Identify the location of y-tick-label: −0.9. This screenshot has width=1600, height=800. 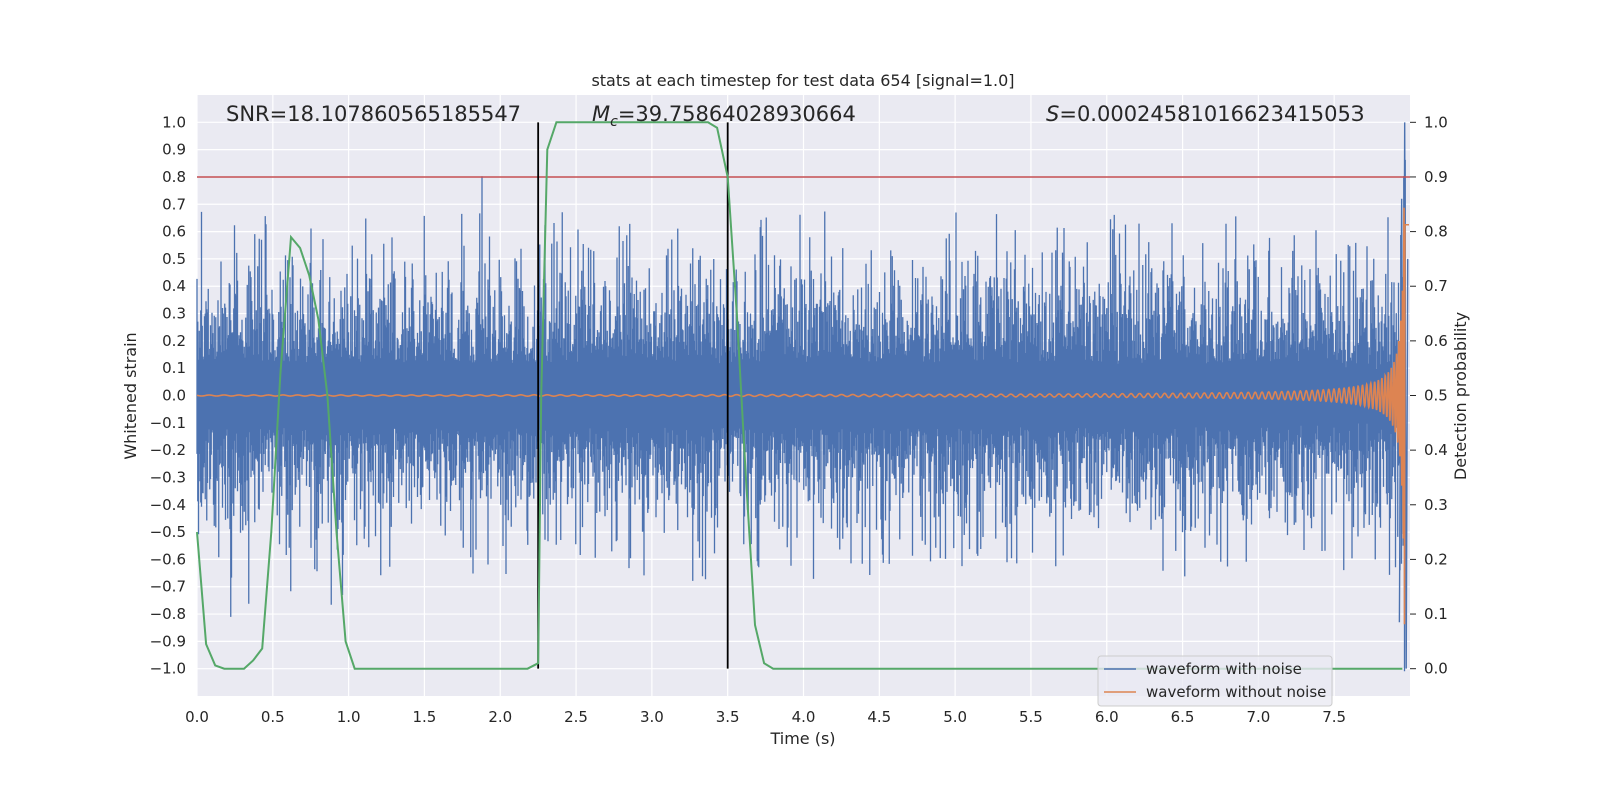
(168, 641).